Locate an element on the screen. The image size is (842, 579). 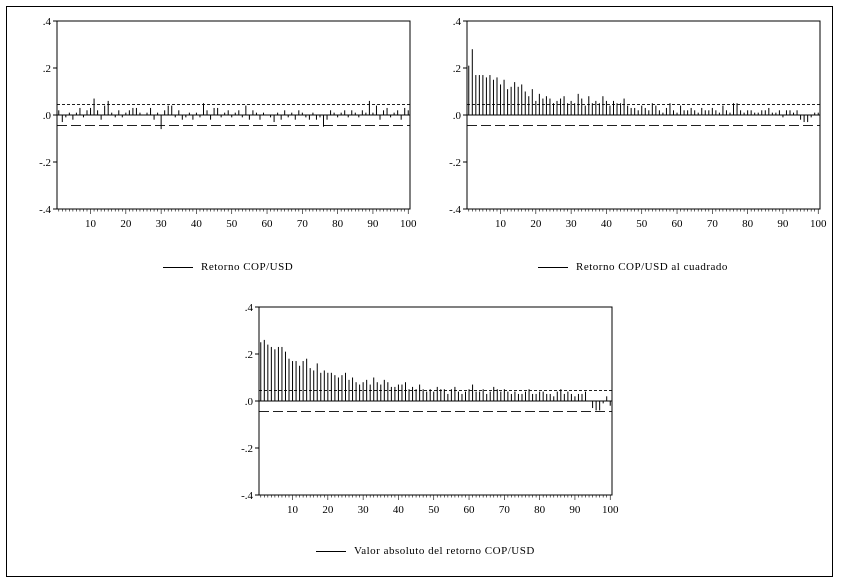
x-tick-label-retorno: 70 is located at coordinates (303, 224).